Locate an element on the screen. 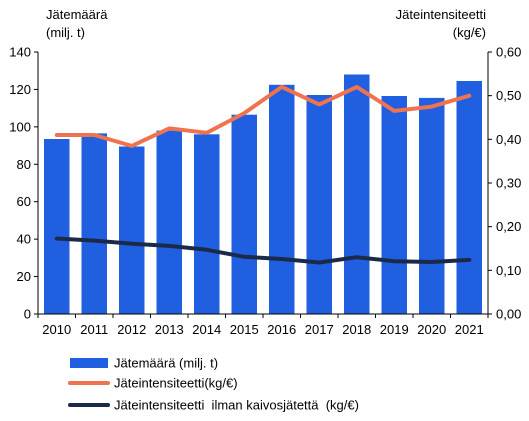 This screenshot has width=529, height=421. x-tick-label: 2019 is located at coordinates (394, 329).